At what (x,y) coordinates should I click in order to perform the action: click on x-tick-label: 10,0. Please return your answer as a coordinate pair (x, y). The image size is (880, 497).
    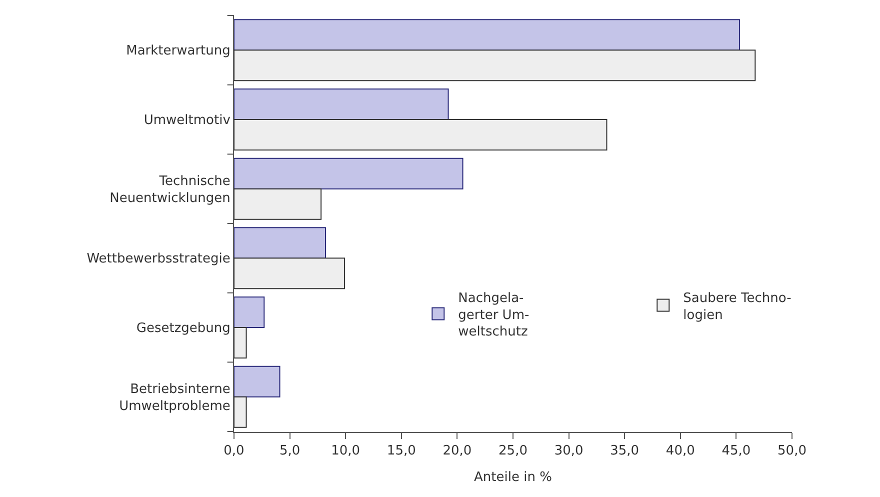
    Looking at the image, I should click on (345, 451).